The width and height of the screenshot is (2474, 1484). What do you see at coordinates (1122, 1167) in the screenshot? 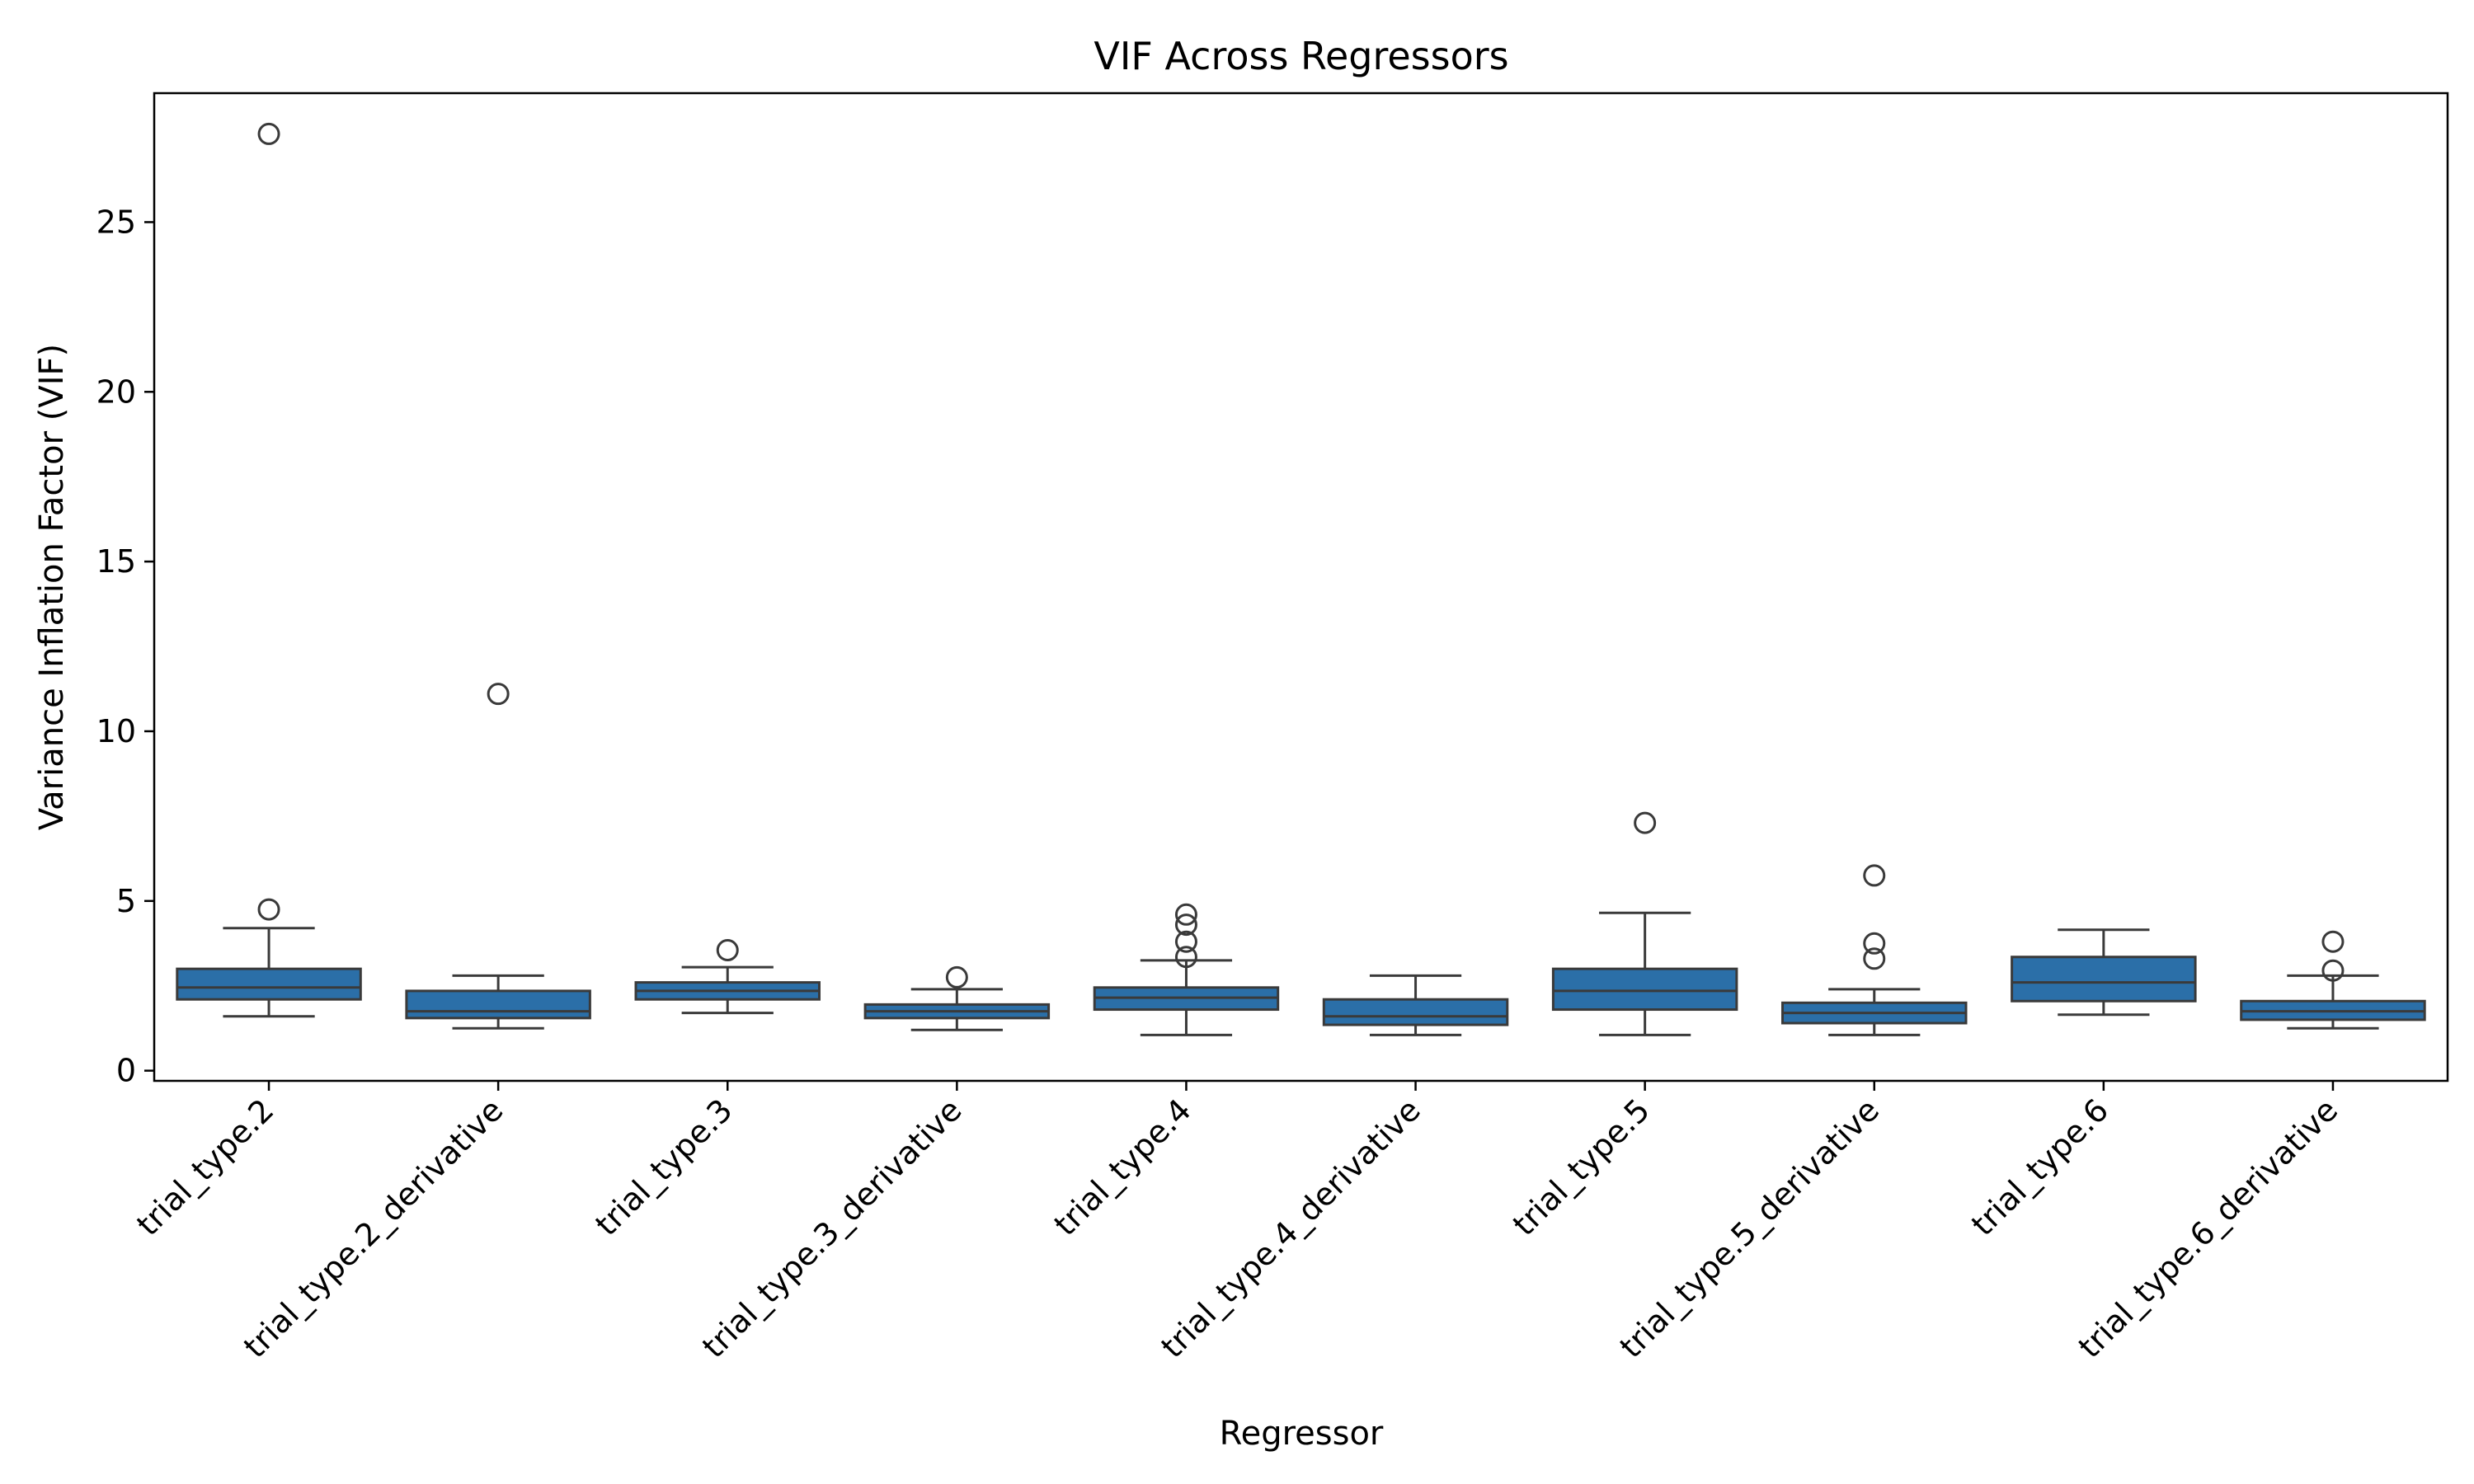
I see `x-tick-label: trial_type.4` at bounding box center [1122, 1167].